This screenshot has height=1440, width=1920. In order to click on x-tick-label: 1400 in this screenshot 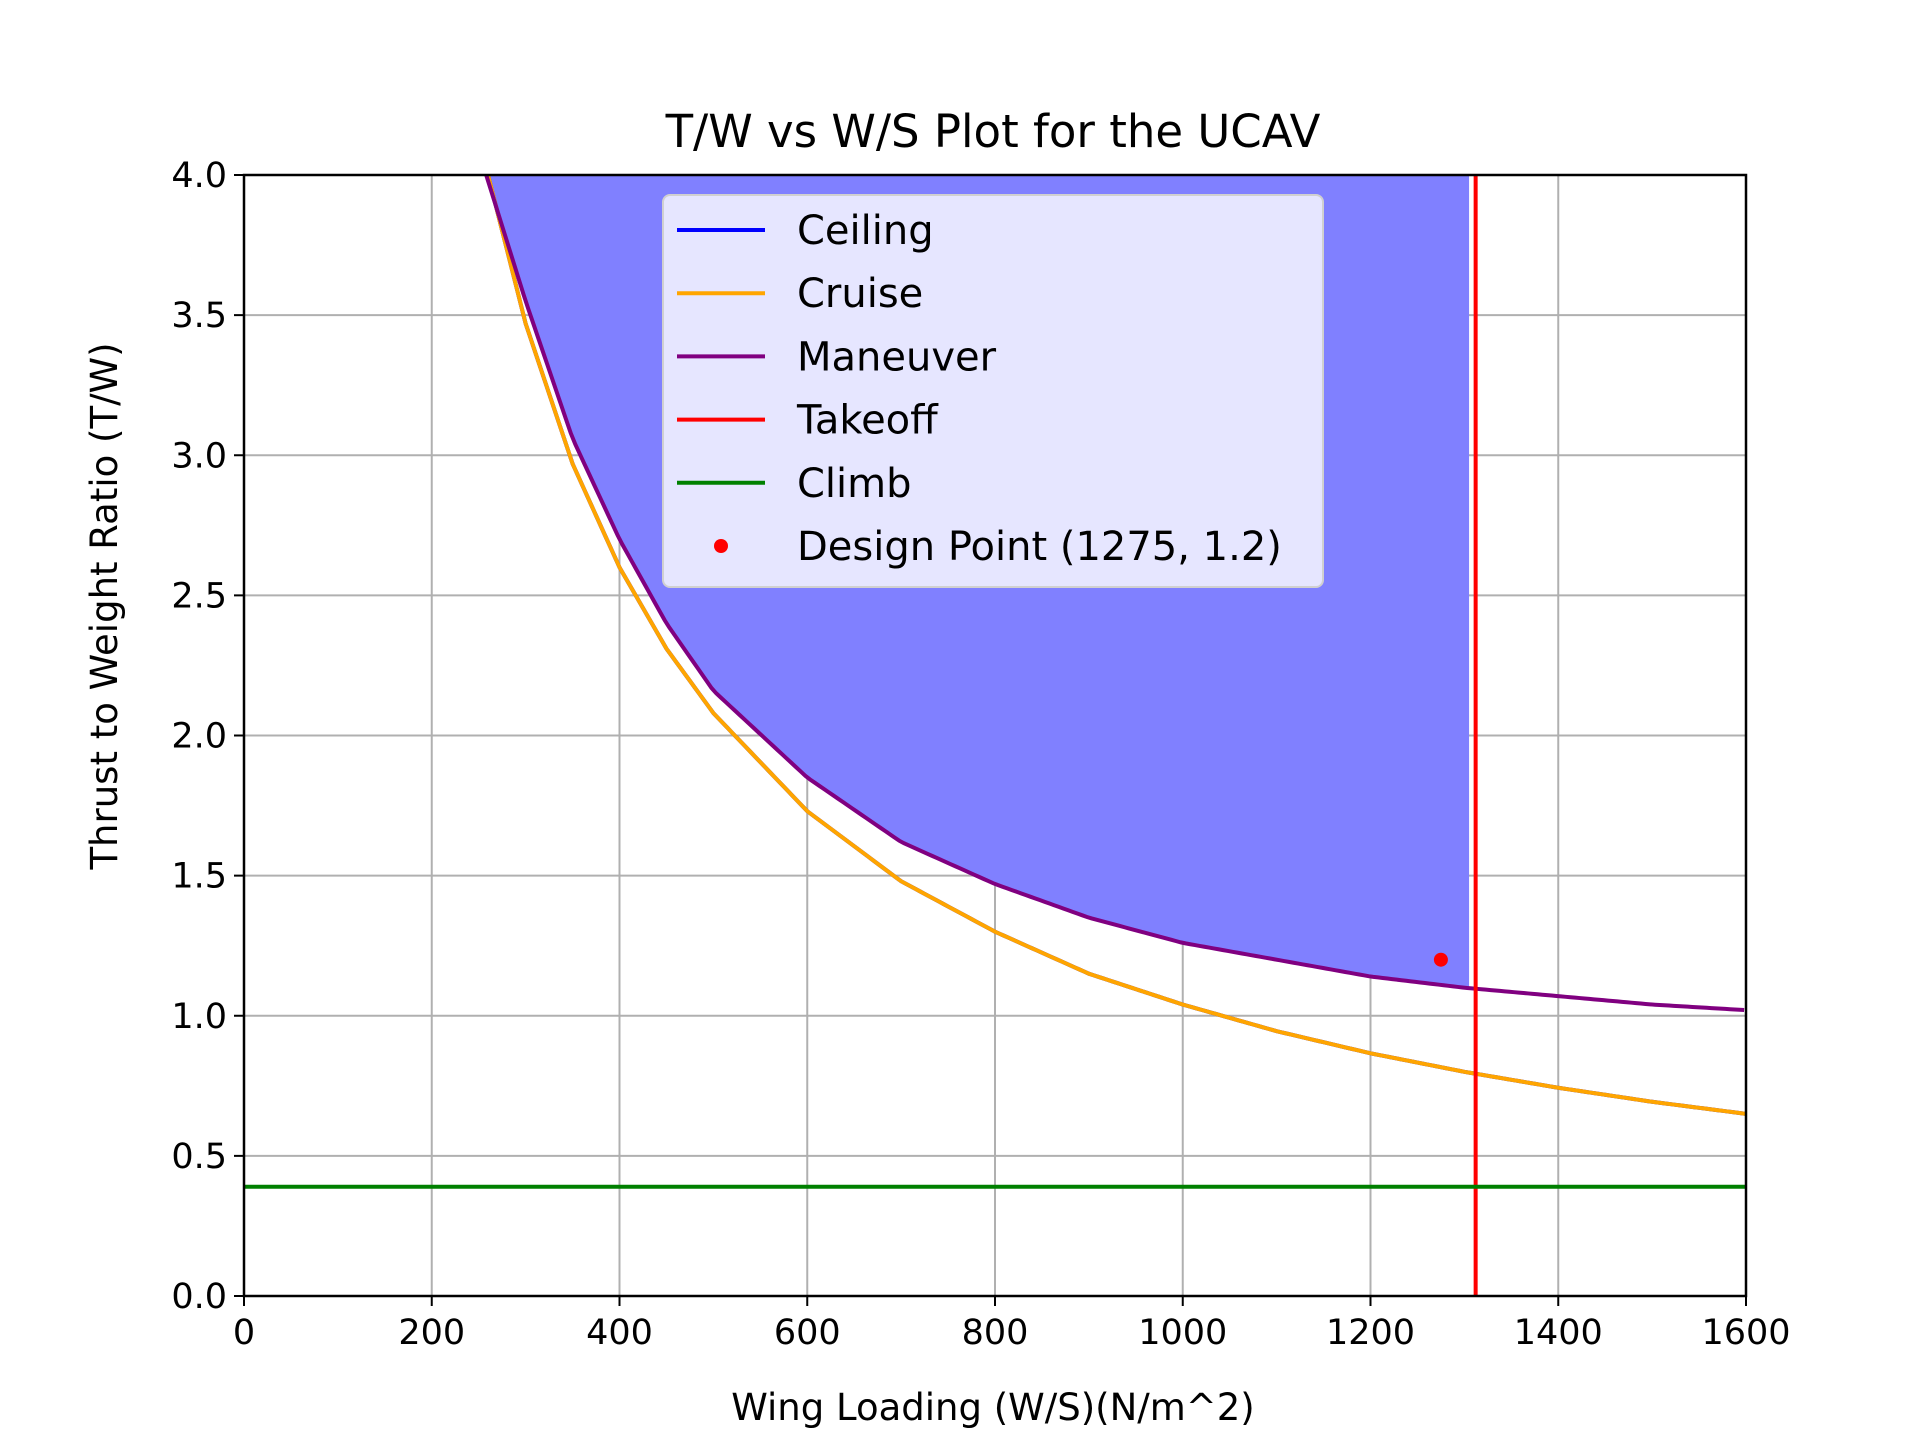, I will do `click(1558, 1333)`.